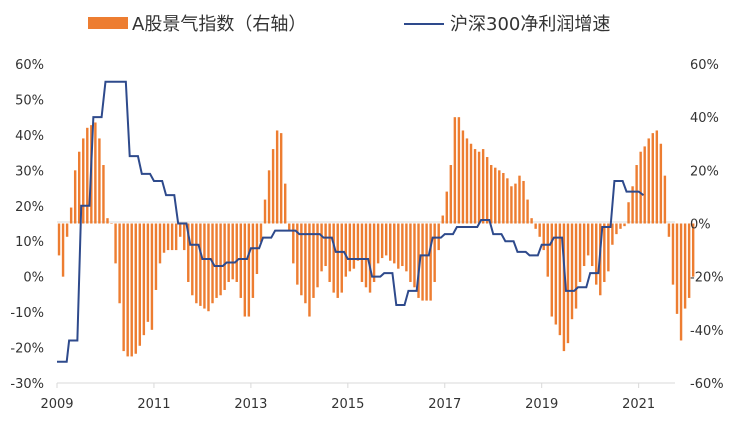 This screenshot has height=424, width=744. What do you see at coordinates (347, 397) in the screenshot?
I see `x-axis-ticks: 2009 2011 2013 2015 2017 2019 2021` at bounding box center [347, 397].